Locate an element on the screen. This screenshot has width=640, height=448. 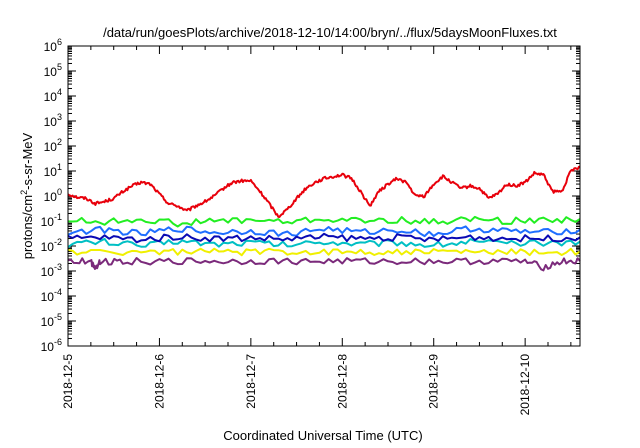
y-tick-label: 10¹ is located at coordinates (53, 170).